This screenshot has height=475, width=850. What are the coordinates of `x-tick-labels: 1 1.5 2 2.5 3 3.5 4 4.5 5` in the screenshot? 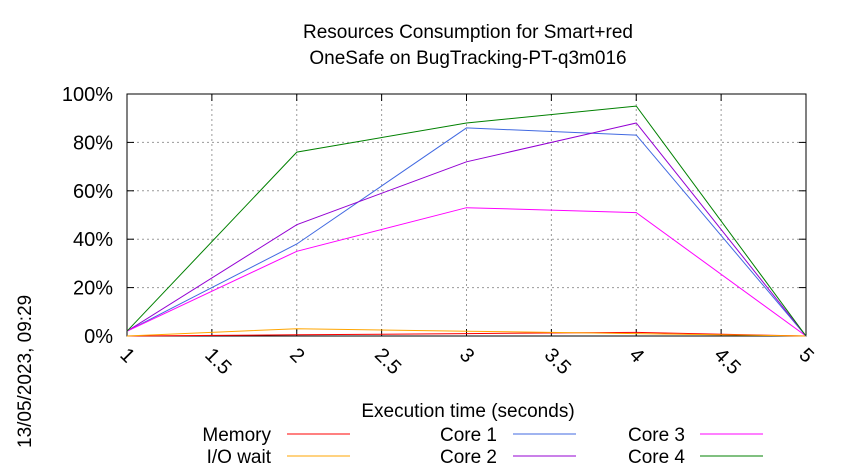 It's located at (466, 361).